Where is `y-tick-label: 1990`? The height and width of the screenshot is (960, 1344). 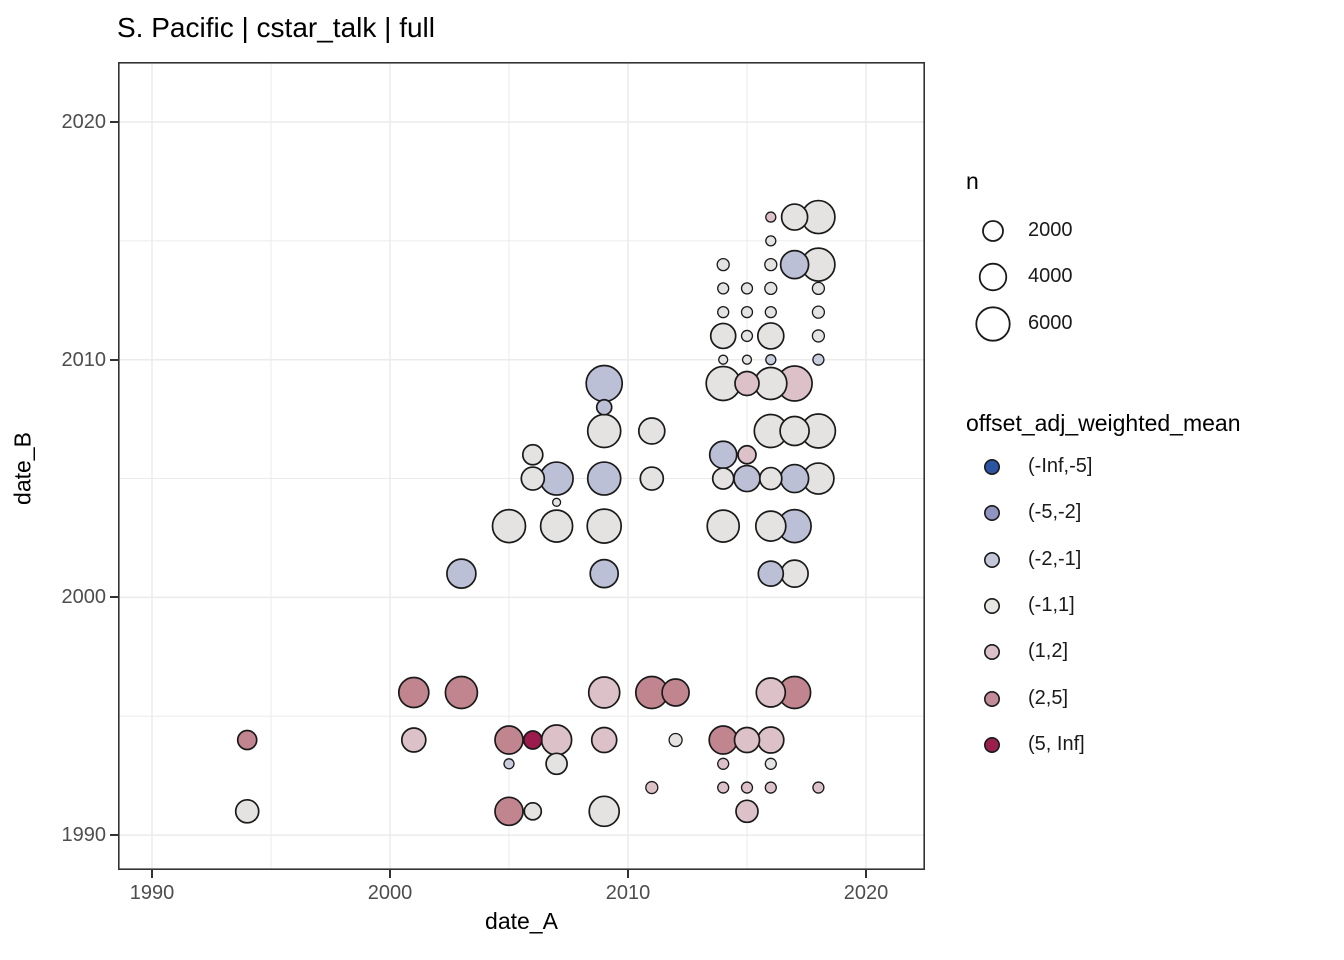
y-tick-label: 1990 is located at coordinates (84, 835).